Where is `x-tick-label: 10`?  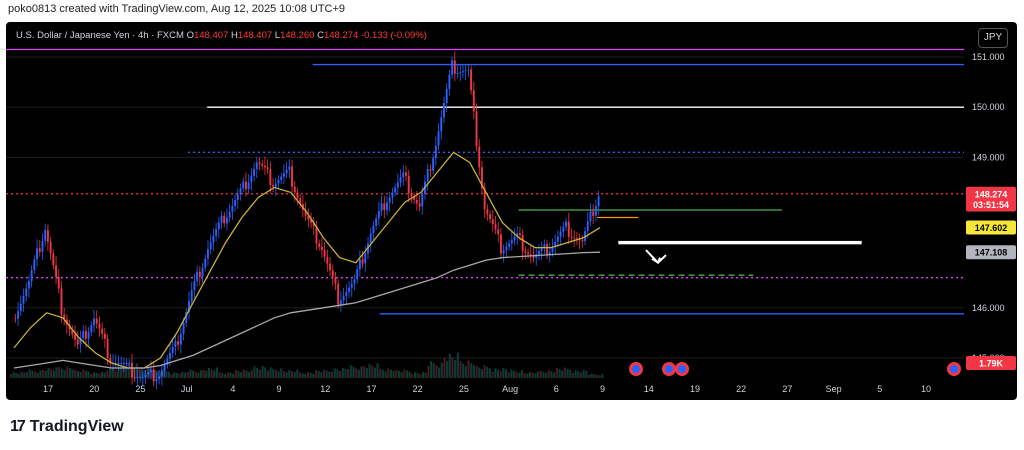
x-tick-label: 10 is located at coordinates (926, 389).